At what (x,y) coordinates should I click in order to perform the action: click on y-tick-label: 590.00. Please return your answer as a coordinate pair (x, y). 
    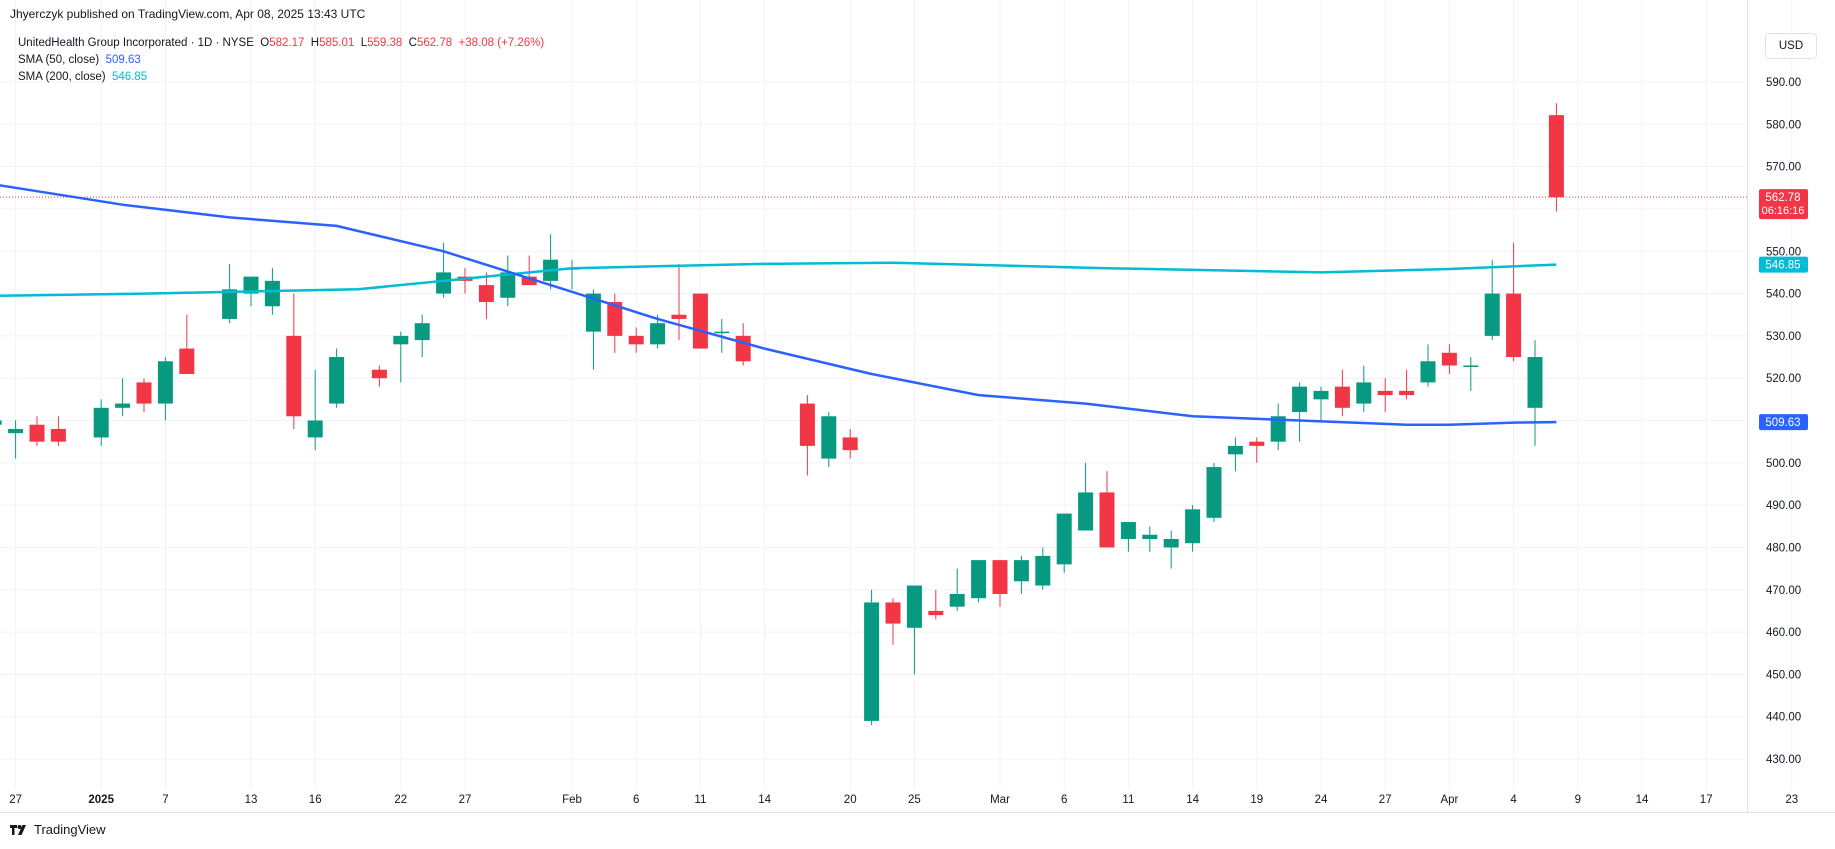
    Looking at the image, I should click on (1783, 83).